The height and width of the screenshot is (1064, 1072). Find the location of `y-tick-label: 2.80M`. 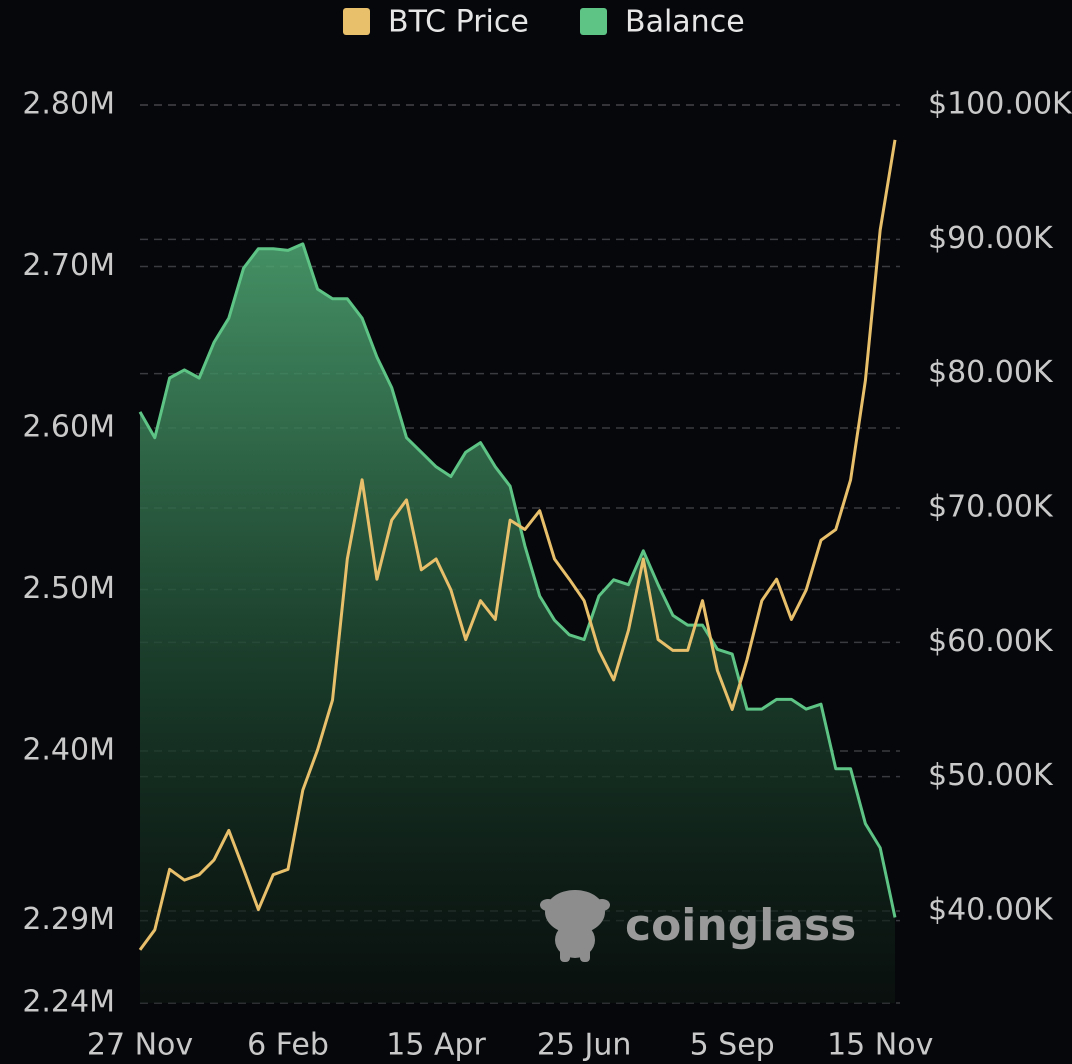

y-tick-label: 2.80M is located at coordinates (68, 104).